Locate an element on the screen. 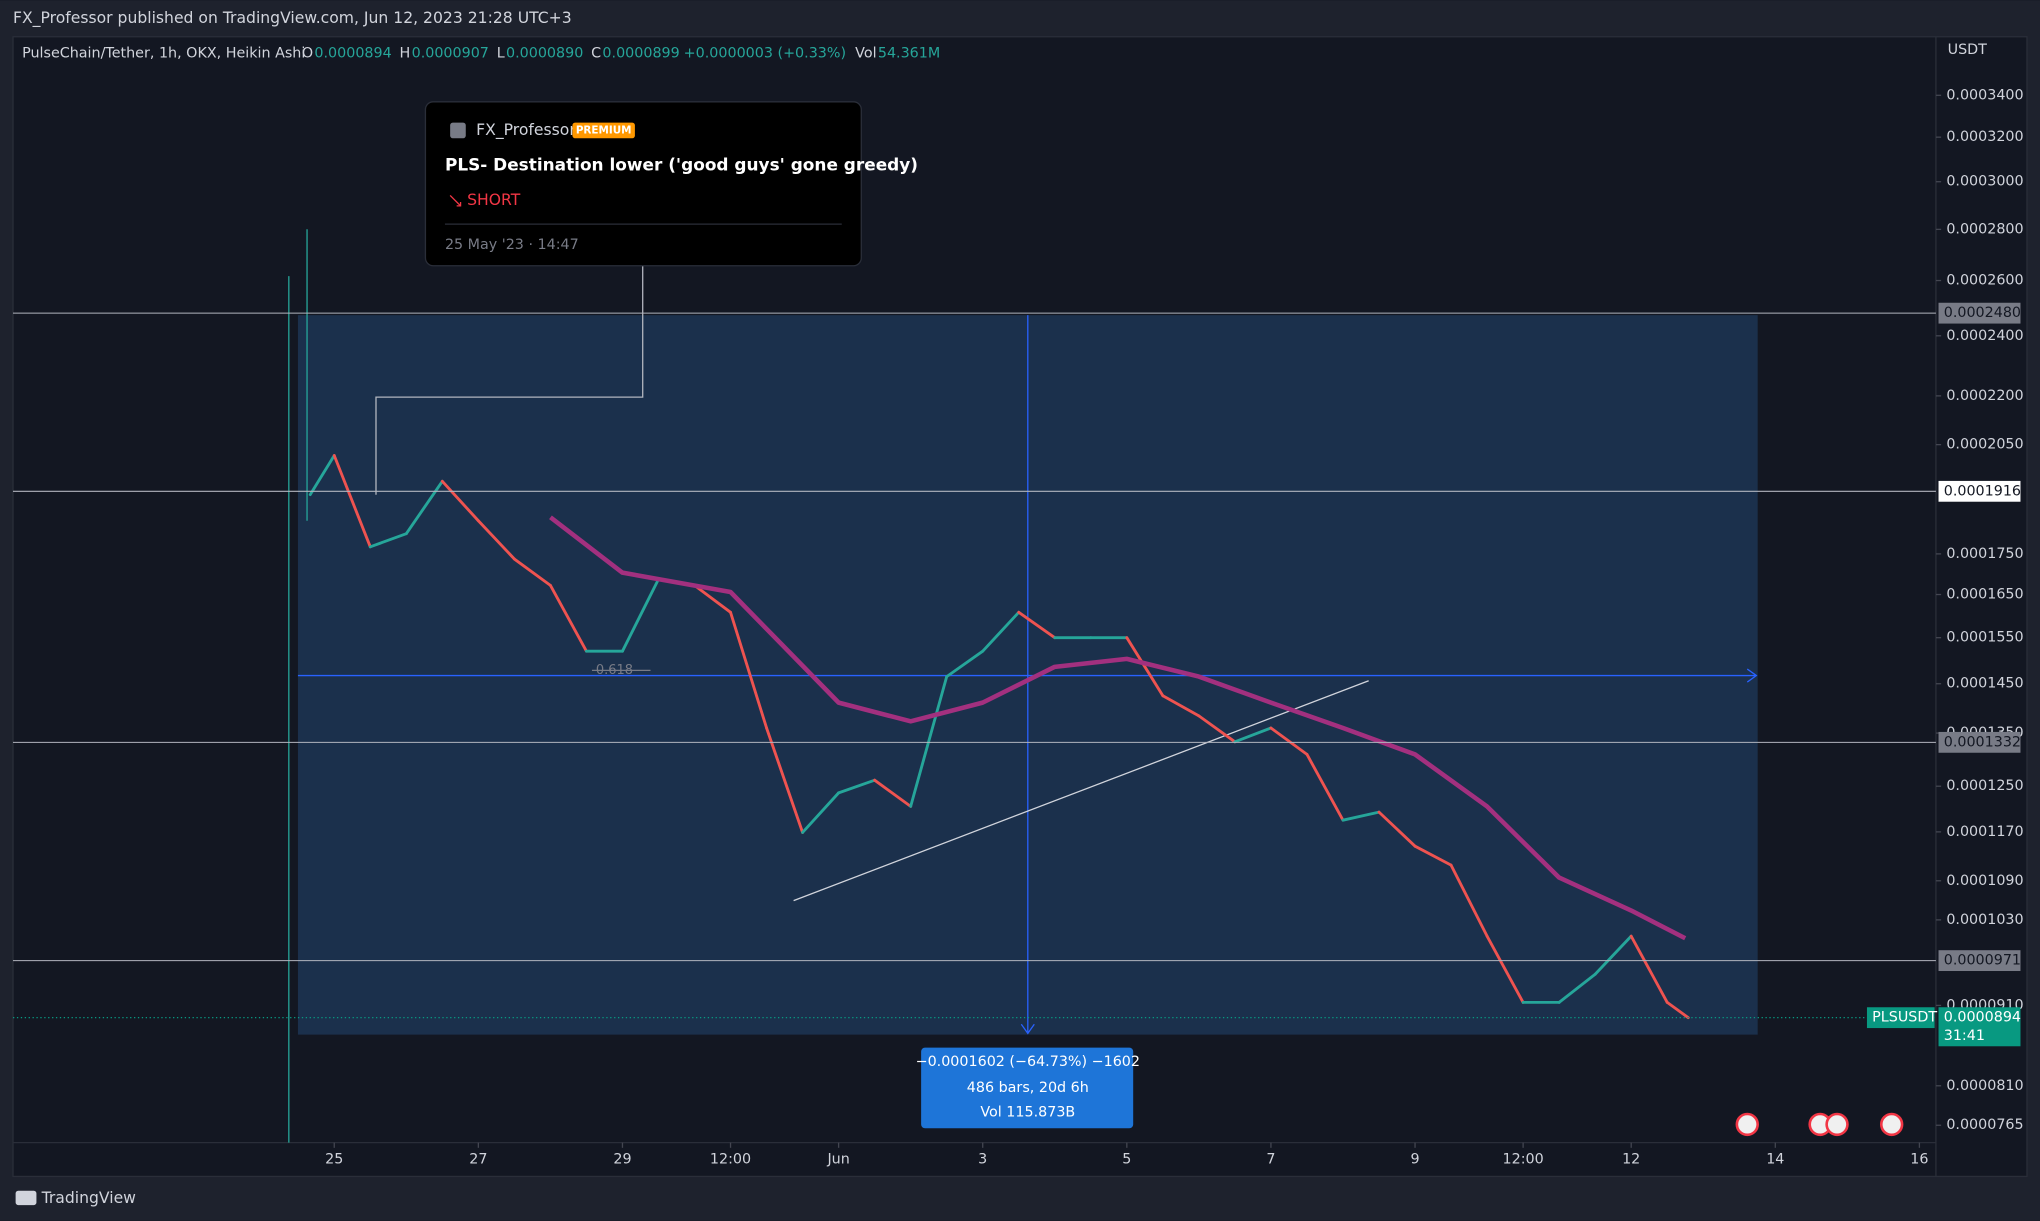 The image size is (2040, 1221). y-tick-label: 0.0001090 is located at coordinates (1984, 881).